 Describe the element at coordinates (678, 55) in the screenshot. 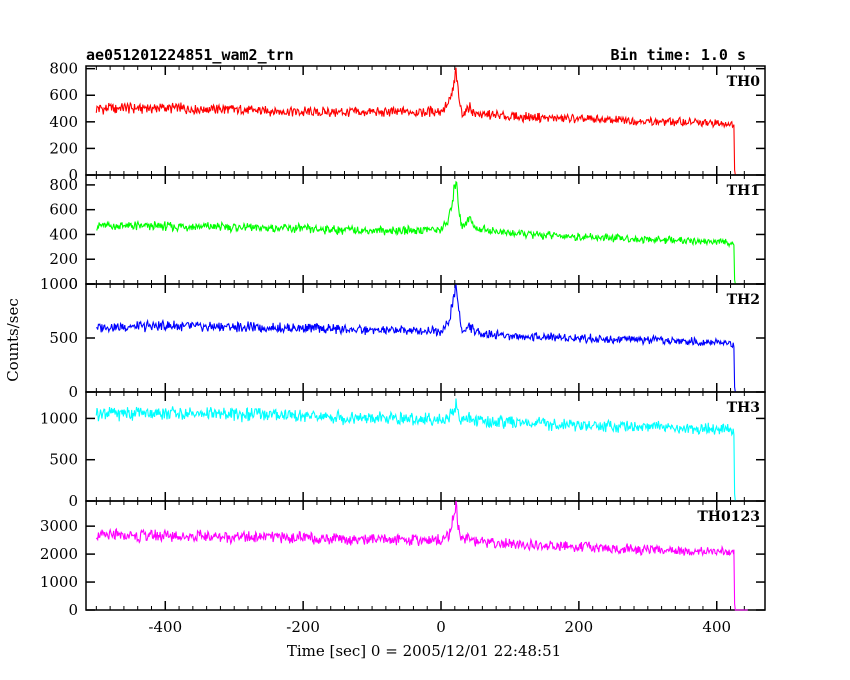

I see `bin-time-label: Bin time: 1.0 s` at that location.